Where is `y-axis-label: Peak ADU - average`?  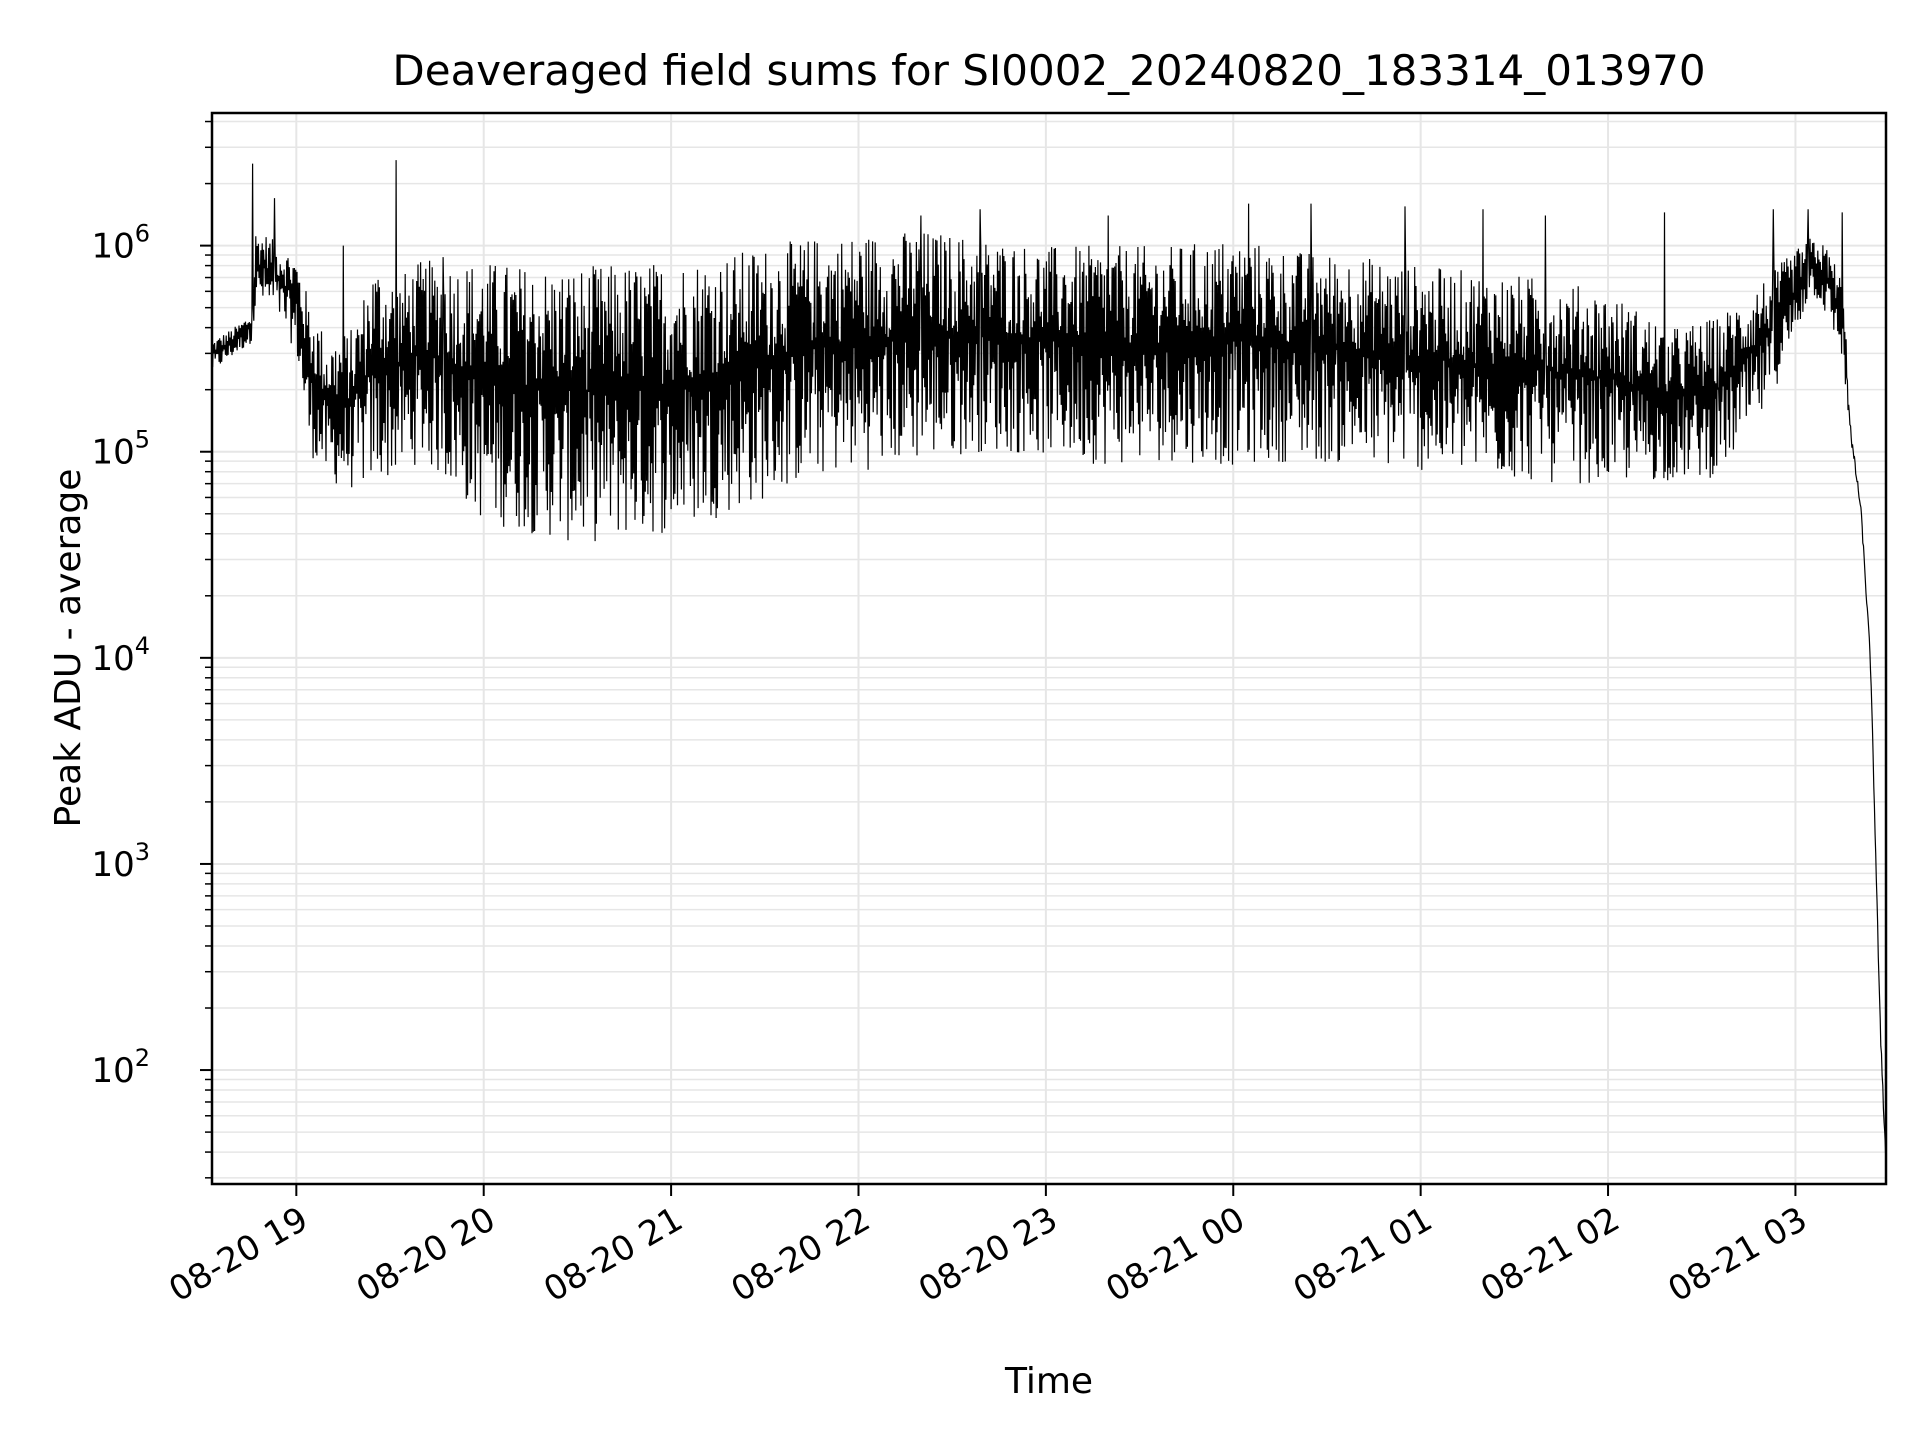 y-axis-label: Peak ADU - average is located at coordinates (68, 648).